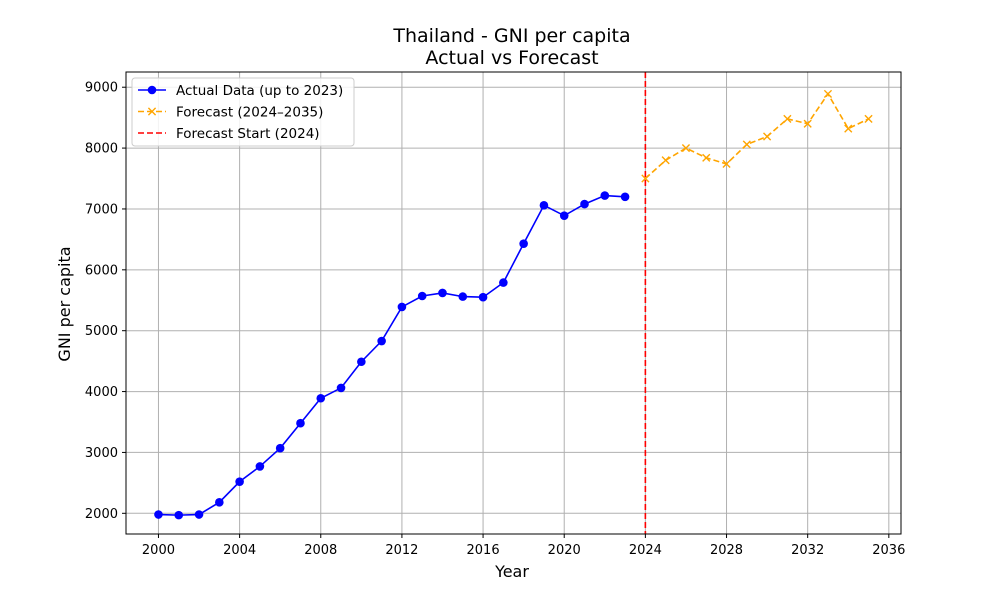 Image resolution: width=1000 pixels, height=600 pixels. Describe the element at coordinates (320, 550) in the screenshot. I see `x-tick-label: 2008` at that location.